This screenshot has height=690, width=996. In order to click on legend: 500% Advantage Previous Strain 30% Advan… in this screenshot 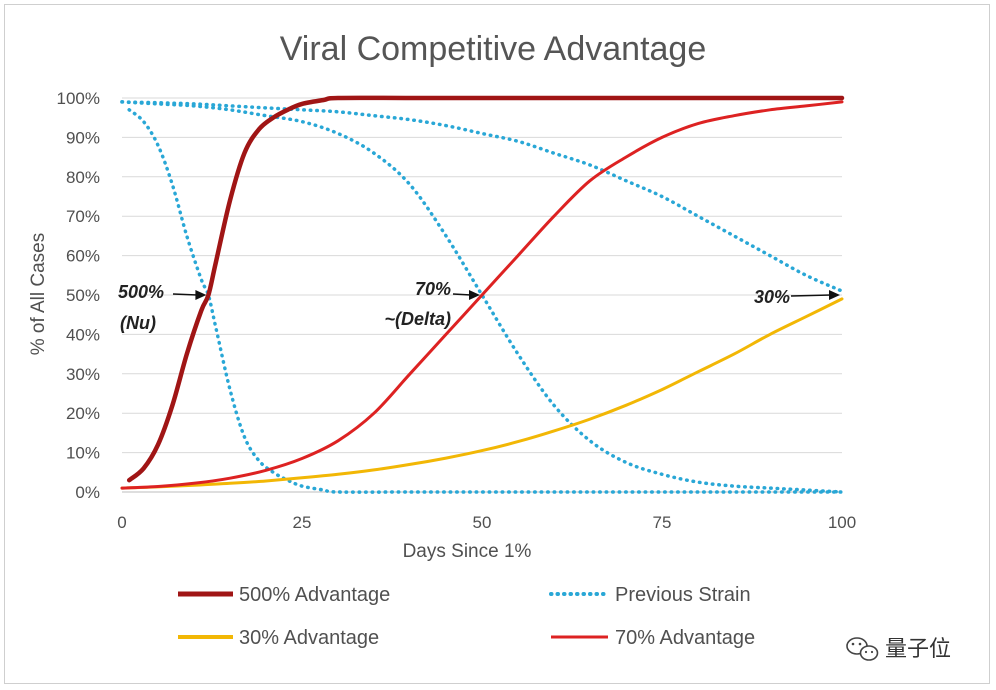, I will do `click(466, 616)`.